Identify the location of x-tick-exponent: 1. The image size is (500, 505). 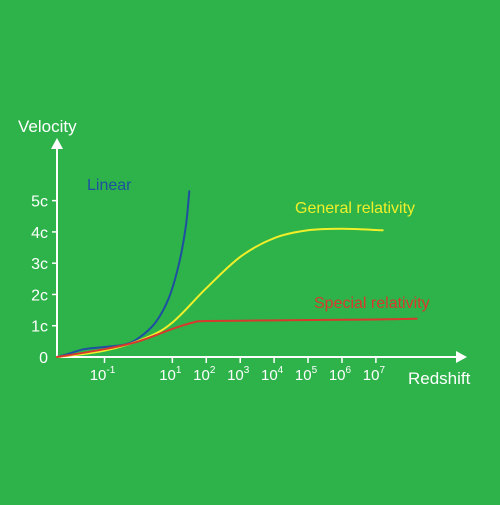
(179, 370).